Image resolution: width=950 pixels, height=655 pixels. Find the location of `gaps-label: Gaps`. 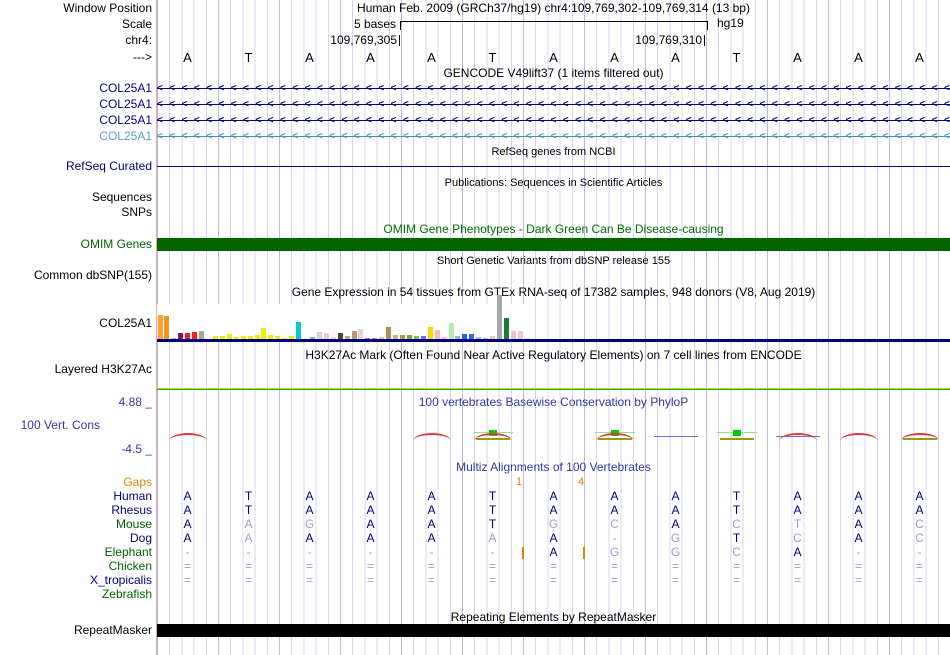

gaps-label: Gaps is located at coordinates (137, 482).